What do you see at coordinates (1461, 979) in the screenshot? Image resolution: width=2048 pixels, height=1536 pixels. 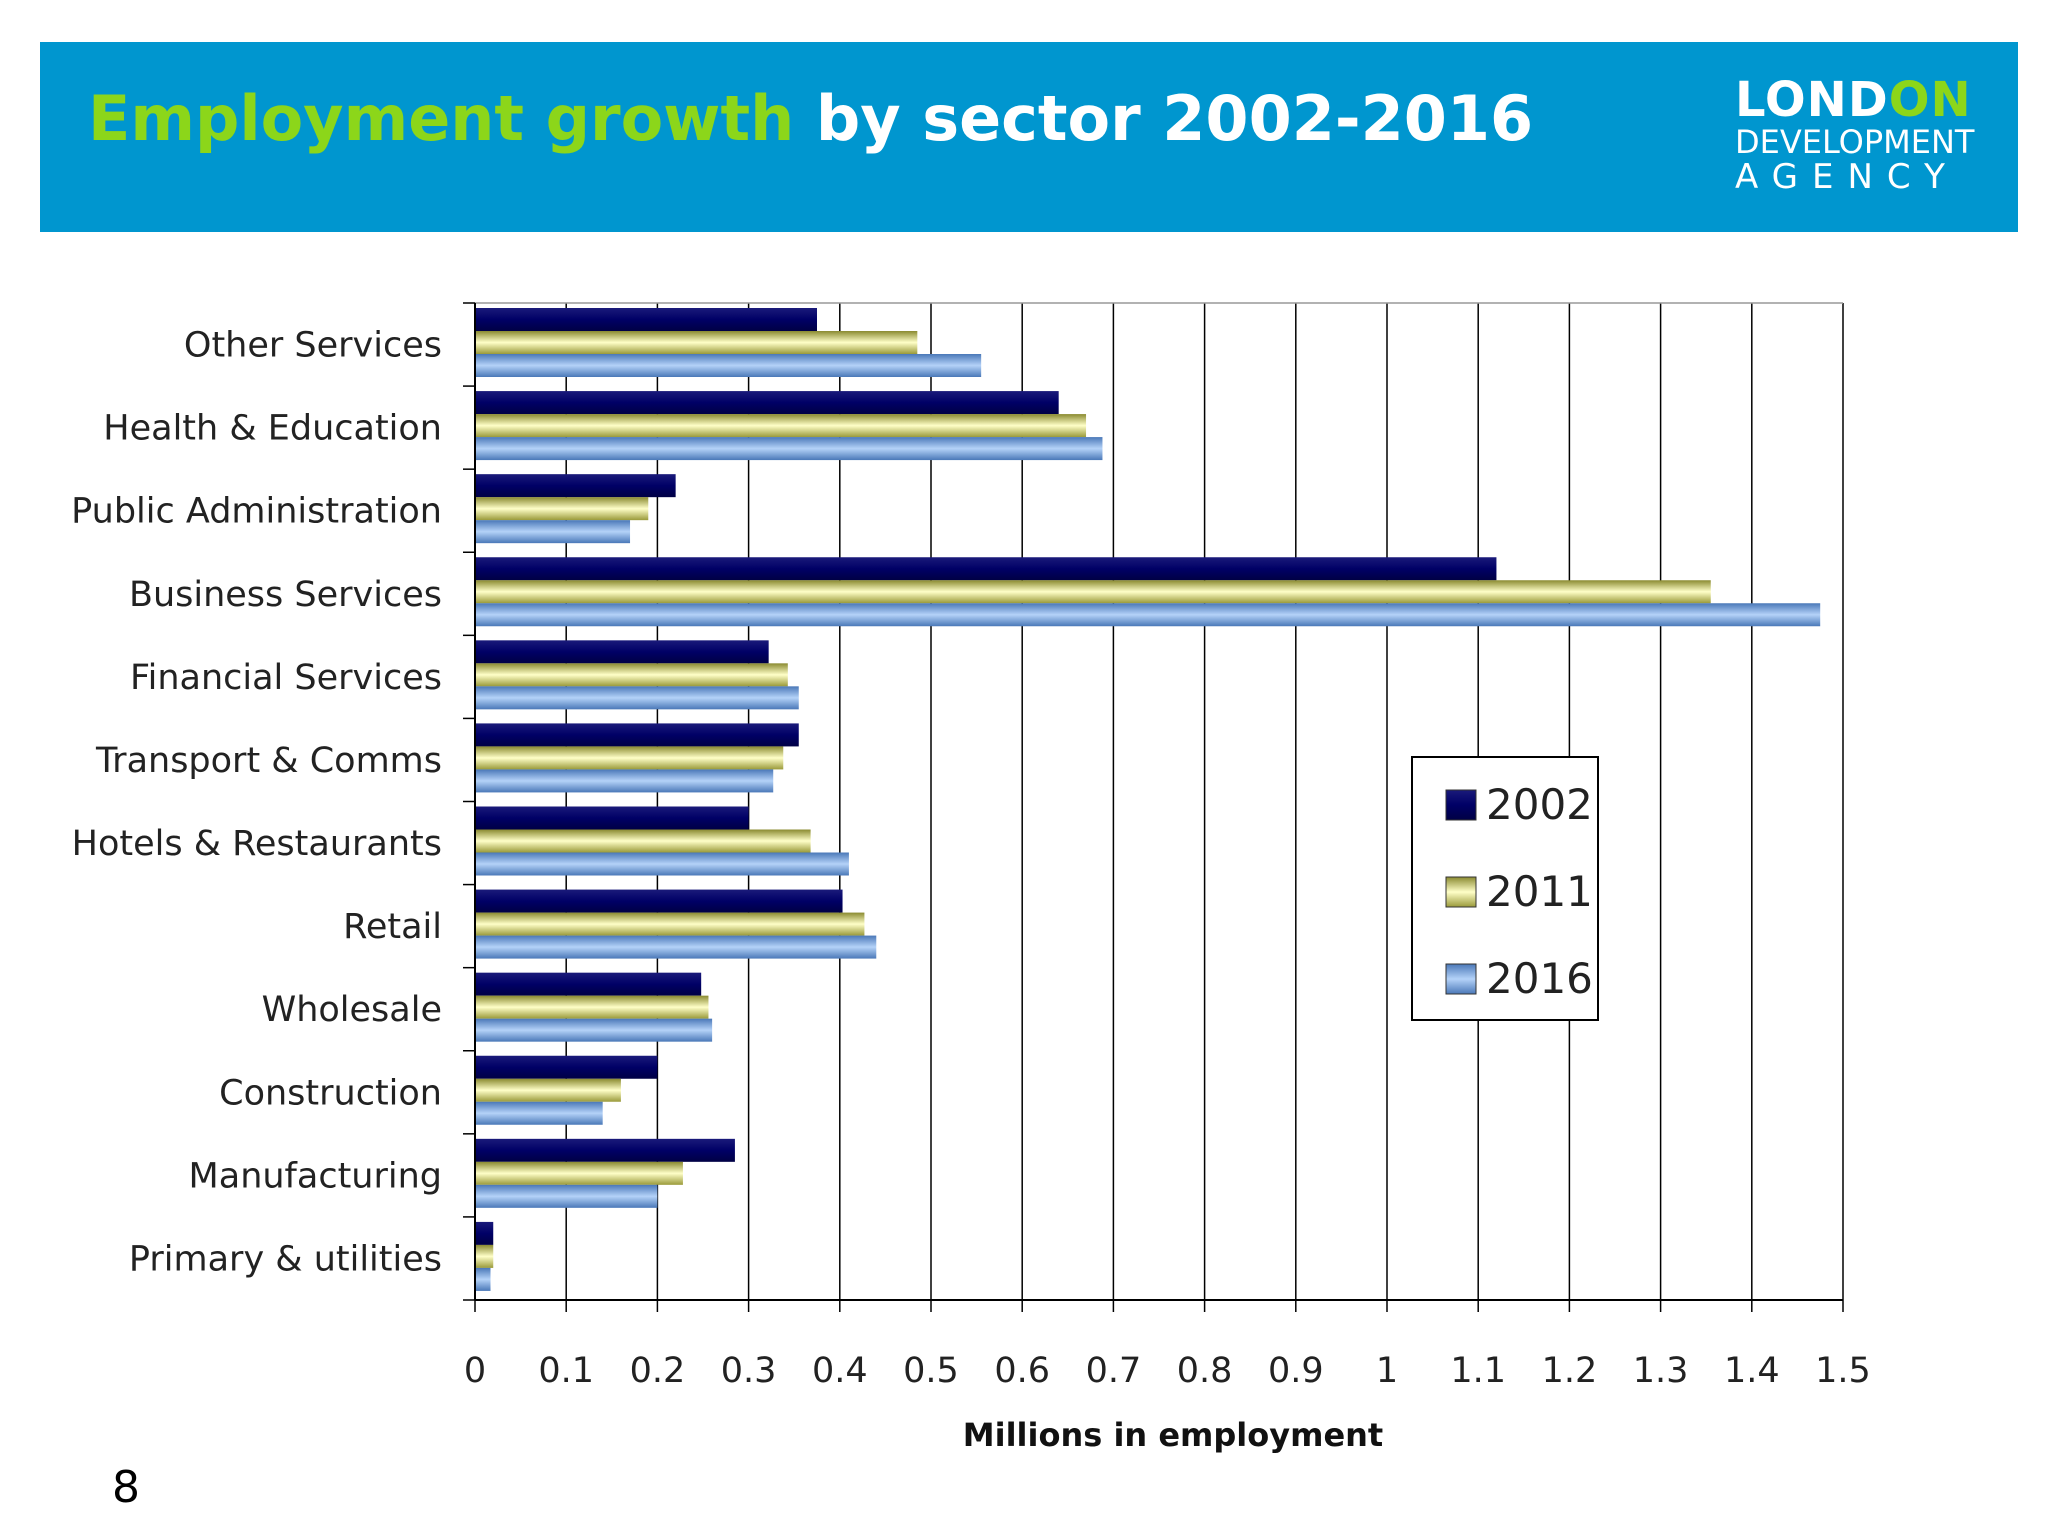 I see `legend-swatch-2016` at bounding box center [1461, 979].